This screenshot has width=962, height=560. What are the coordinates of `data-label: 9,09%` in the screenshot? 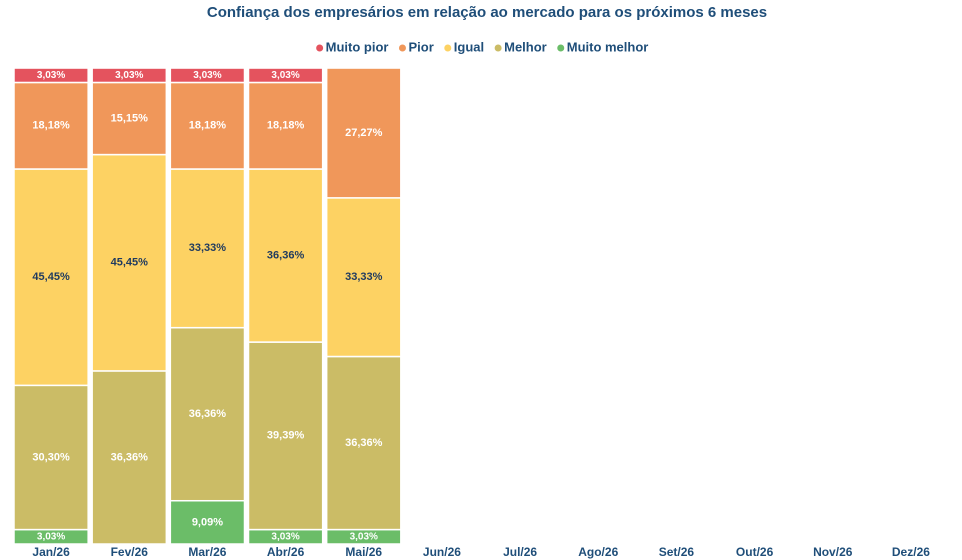 It's located at (207, 522).